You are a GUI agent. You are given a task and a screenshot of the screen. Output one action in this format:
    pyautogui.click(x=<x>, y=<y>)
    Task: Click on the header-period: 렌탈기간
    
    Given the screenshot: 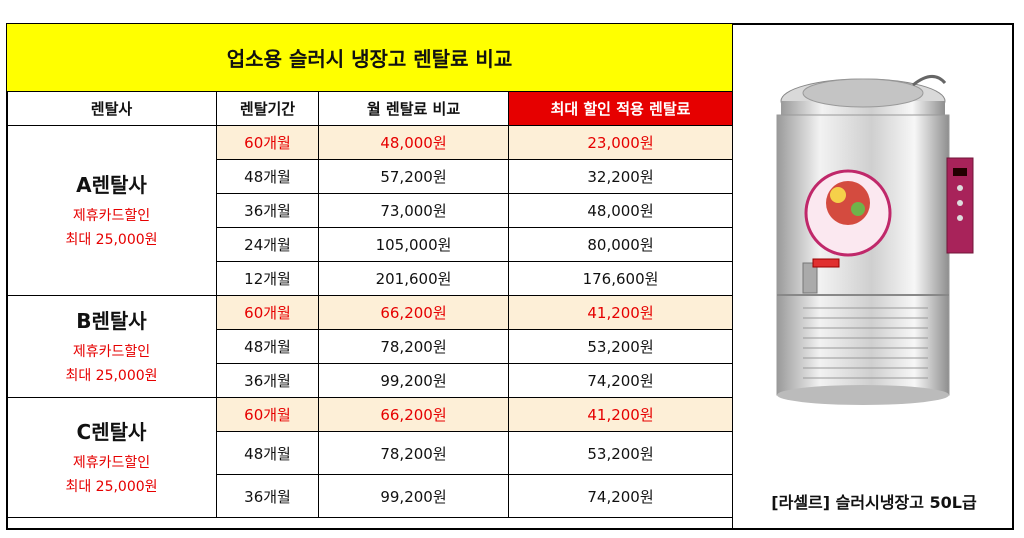 What is the action you would take?
    pyautogui.click(x=267, y=108)
    